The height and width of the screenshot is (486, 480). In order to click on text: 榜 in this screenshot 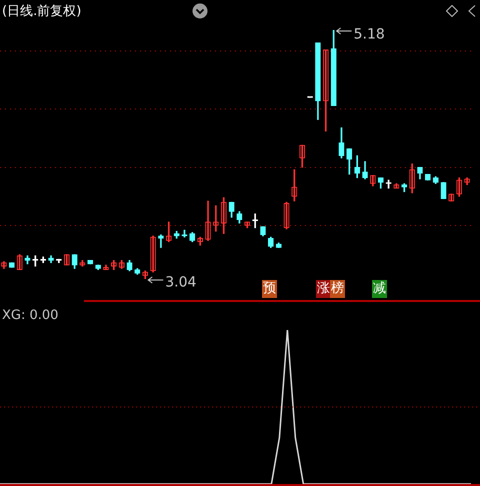, I will do `click(337, 289)`.